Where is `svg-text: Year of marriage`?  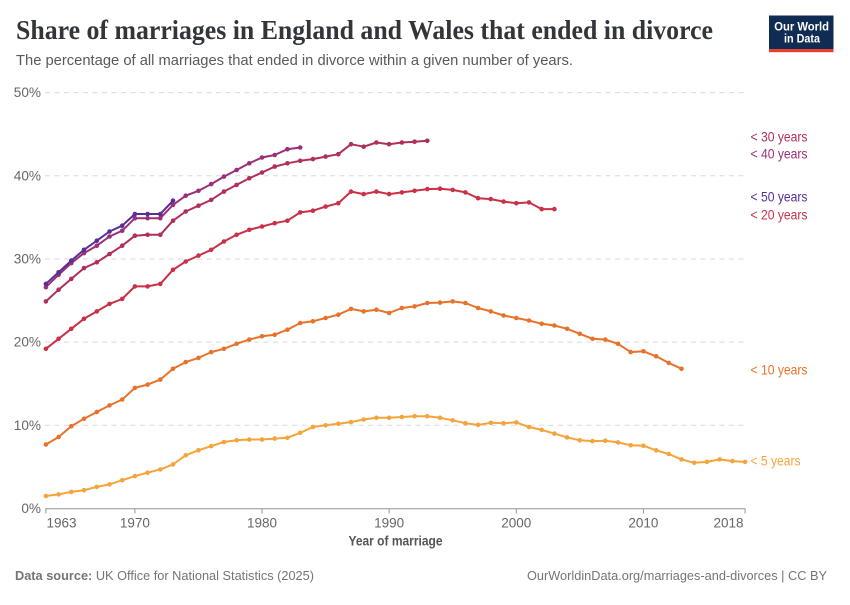 svg-text: Year of marriage is located at coordinates (396, 540).